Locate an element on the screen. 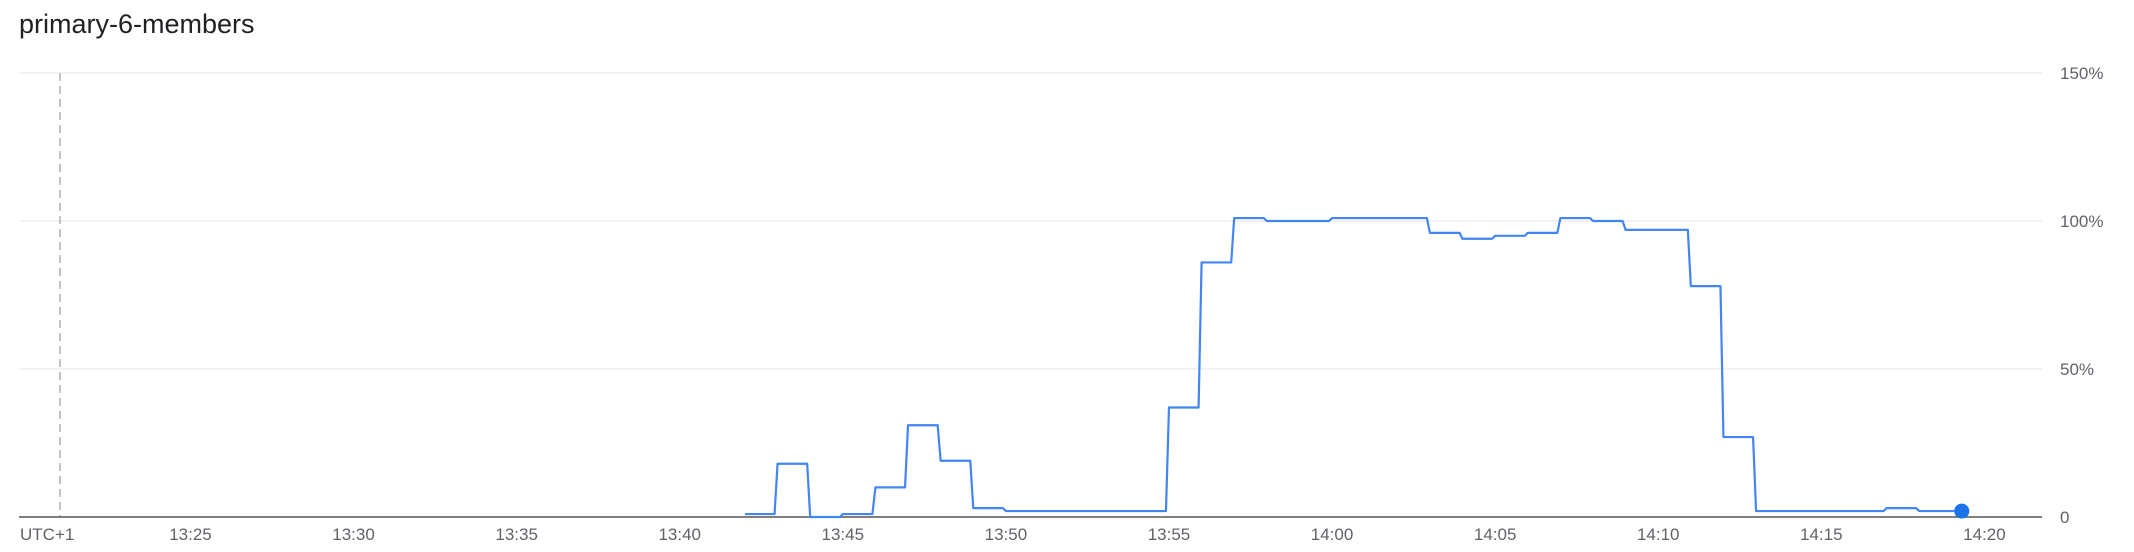 The image size is (2134, 552). x-tick-label: 13:35 is located at coordinates (516, 534).